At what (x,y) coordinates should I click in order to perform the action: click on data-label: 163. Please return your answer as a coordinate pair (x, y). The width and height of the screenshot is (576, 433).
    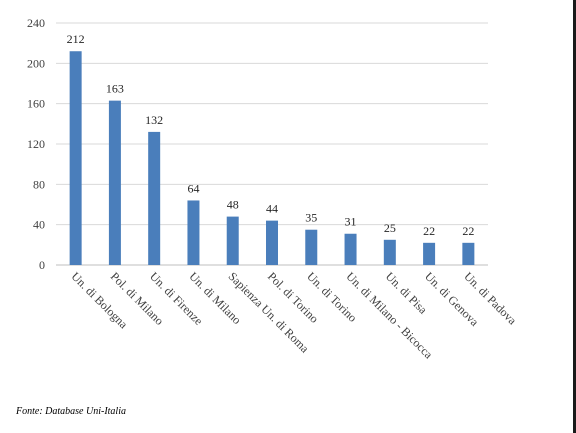
    Looking at the image, I should click on (115, 89).